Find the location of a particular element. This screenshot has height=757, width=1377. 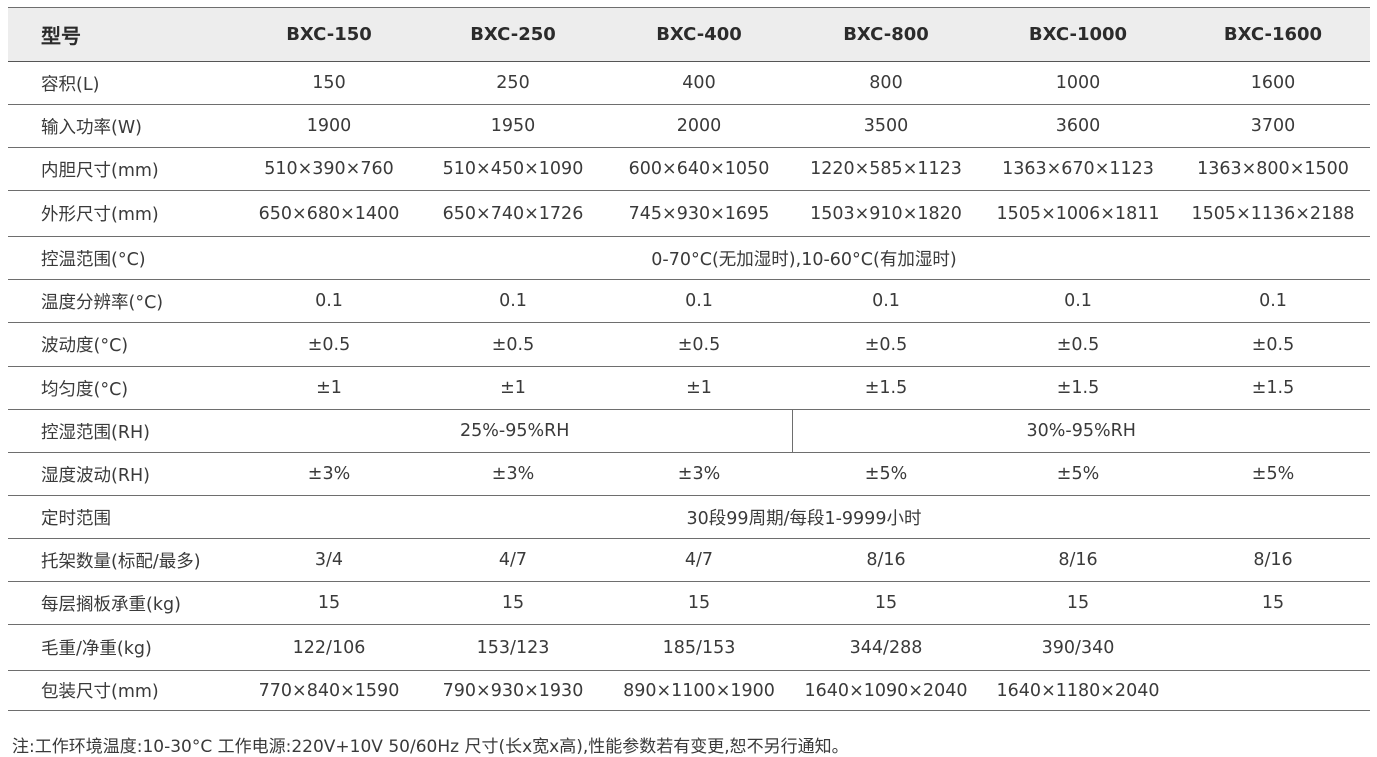

row-label: 毛重/净重(kg) is located at coordinates (123, 647).